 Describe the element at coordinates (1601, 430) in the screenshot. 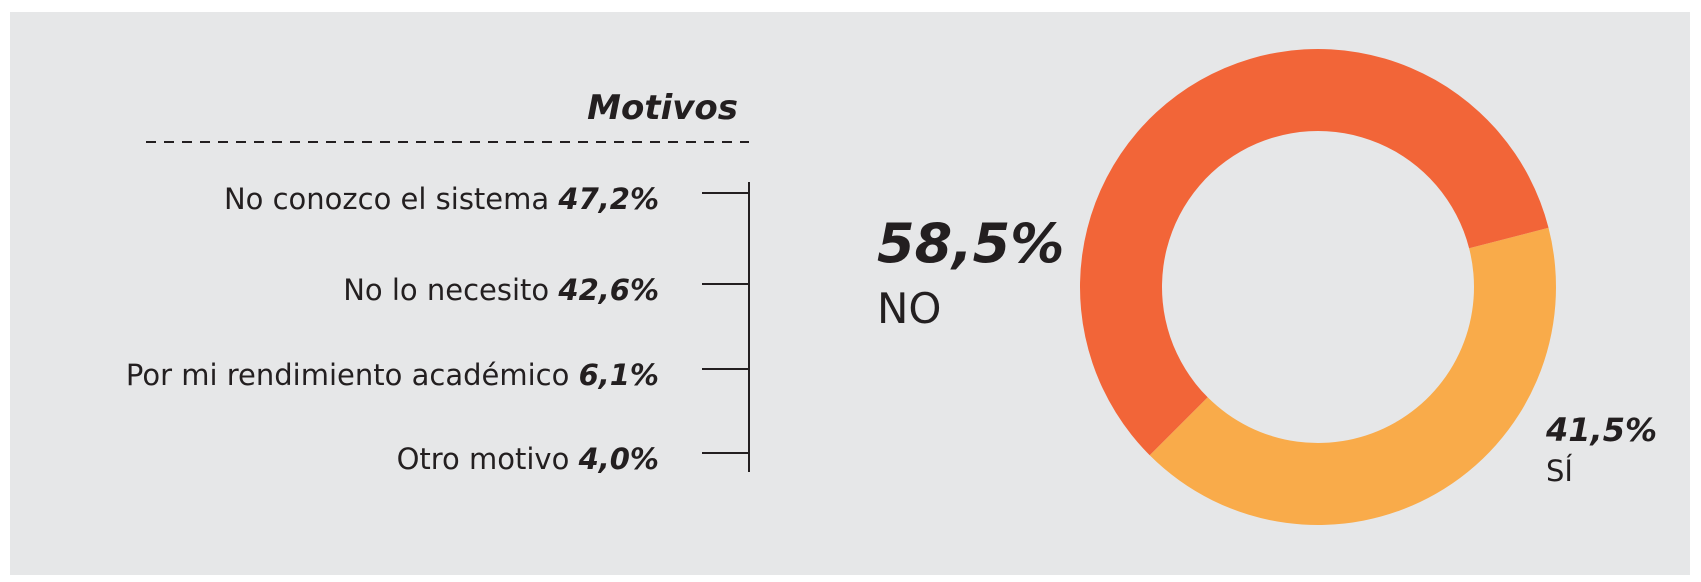

I see `value-label: 41,5%` at that location.